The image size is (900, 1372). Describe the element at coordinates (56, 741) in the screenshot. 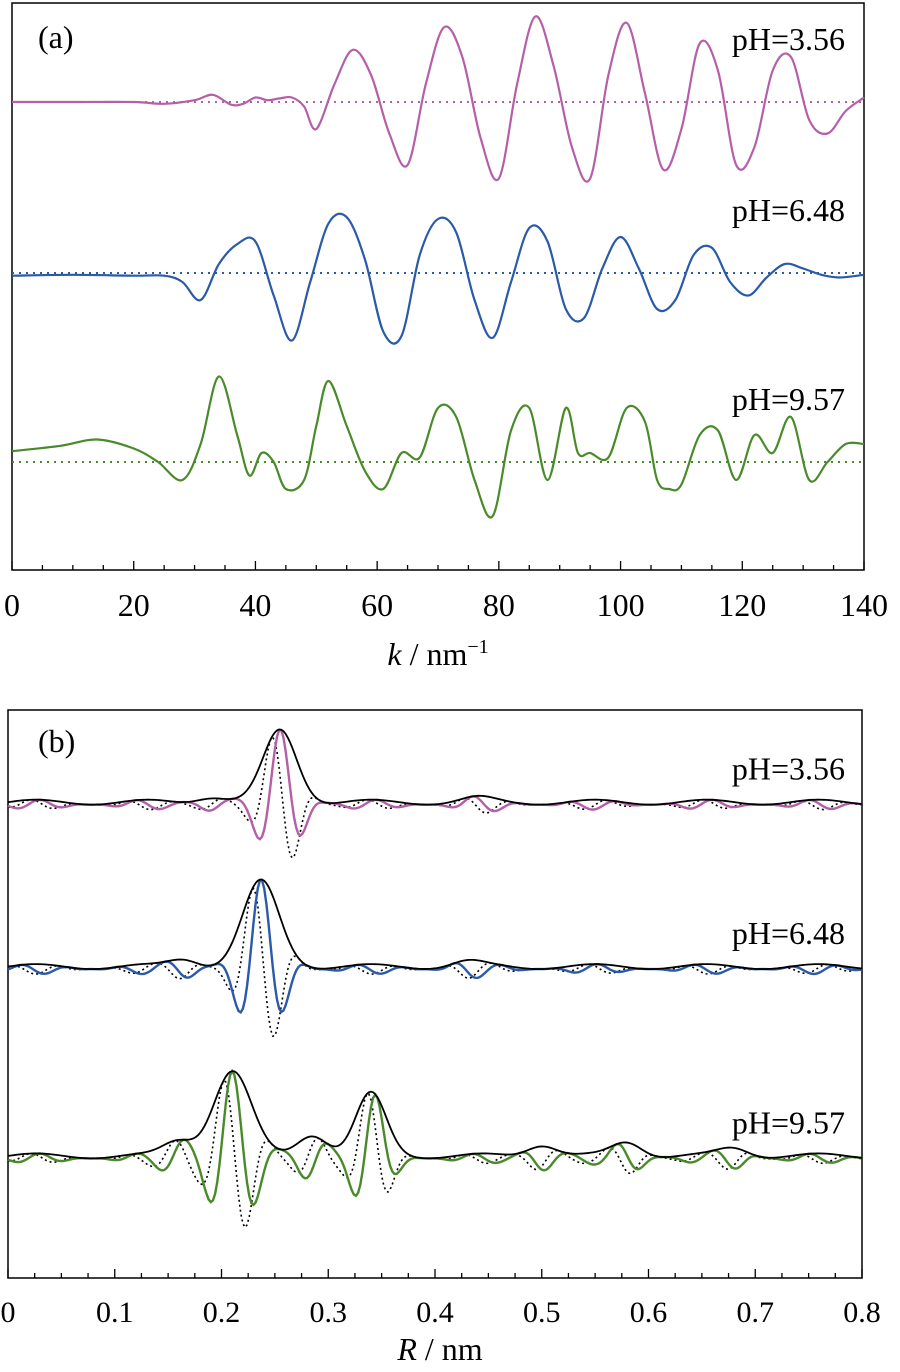

I see `panel-b-label: (b)` at that location.